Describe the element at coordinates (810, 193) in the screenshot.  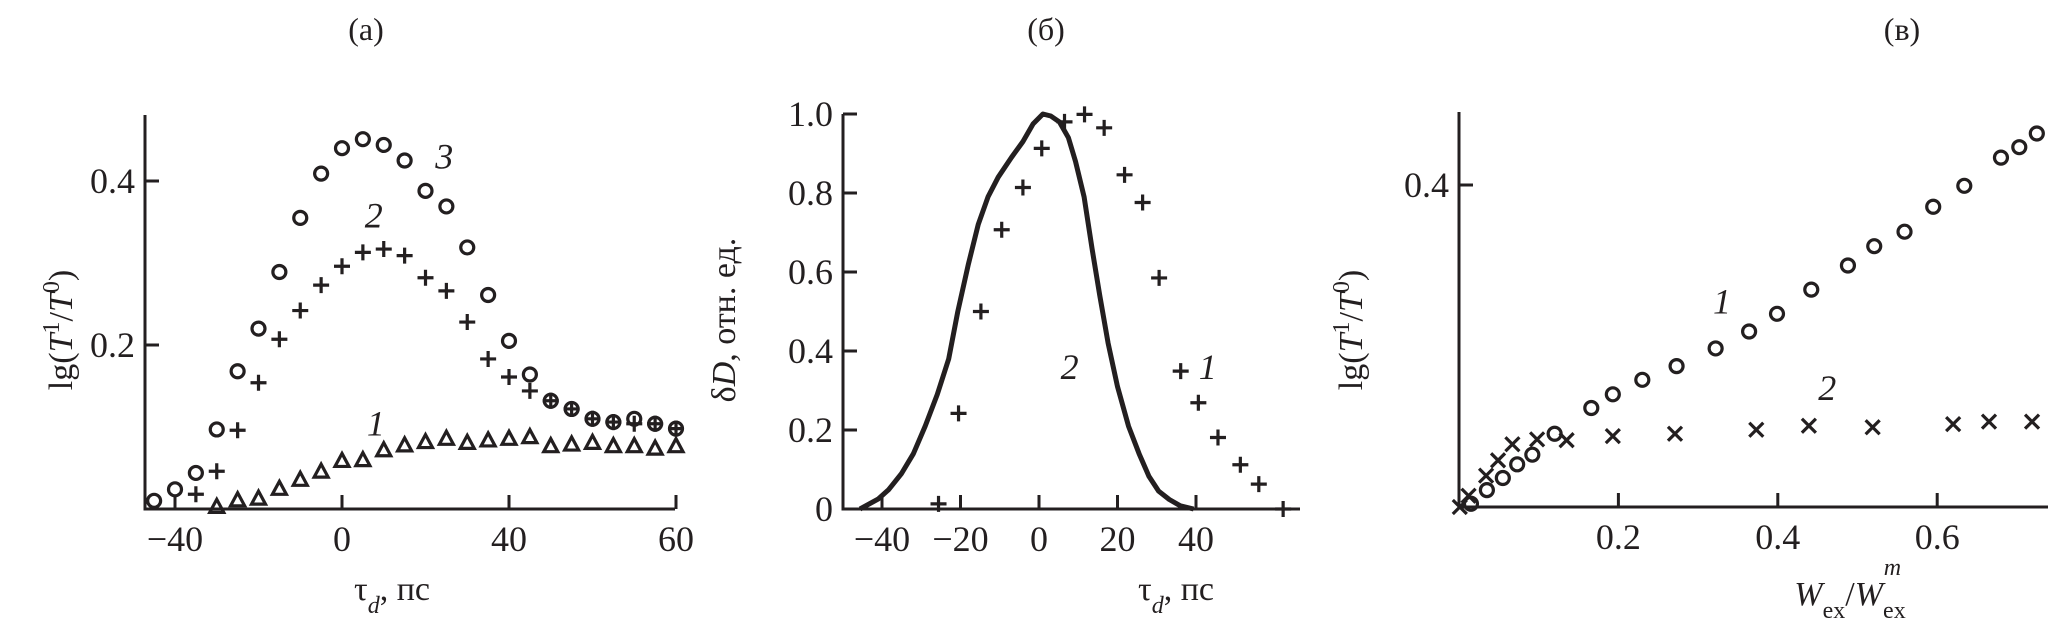
I see `y-tick-label: 0.8` at that location.